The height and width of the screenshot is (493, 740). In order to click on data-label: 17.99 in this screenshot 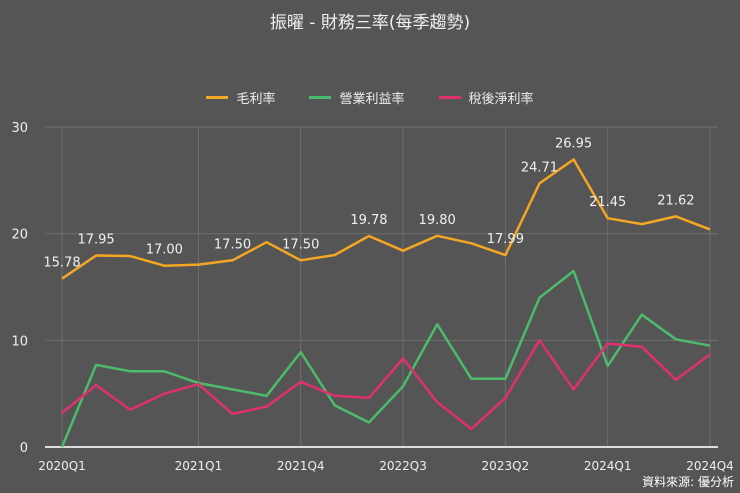, I will do `click(505, 239)`.